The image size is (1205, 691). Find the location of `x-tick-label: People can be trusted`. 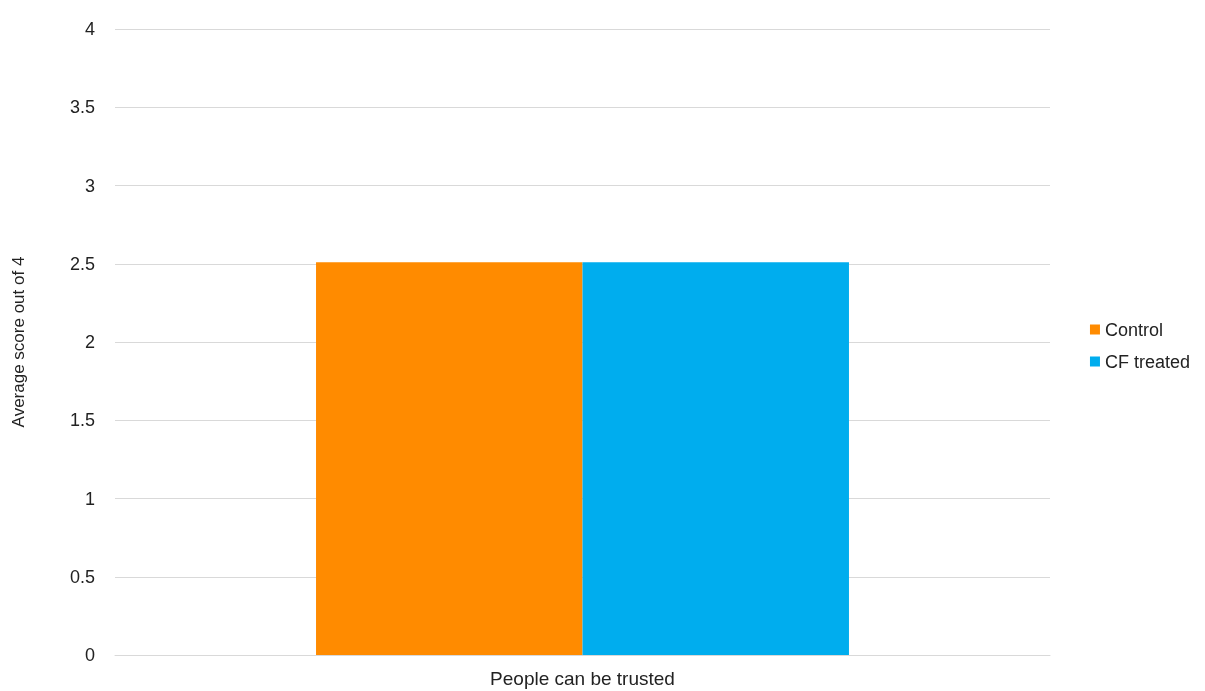

x-tick-label: People can be trusted is located at coordinates (582, 678).